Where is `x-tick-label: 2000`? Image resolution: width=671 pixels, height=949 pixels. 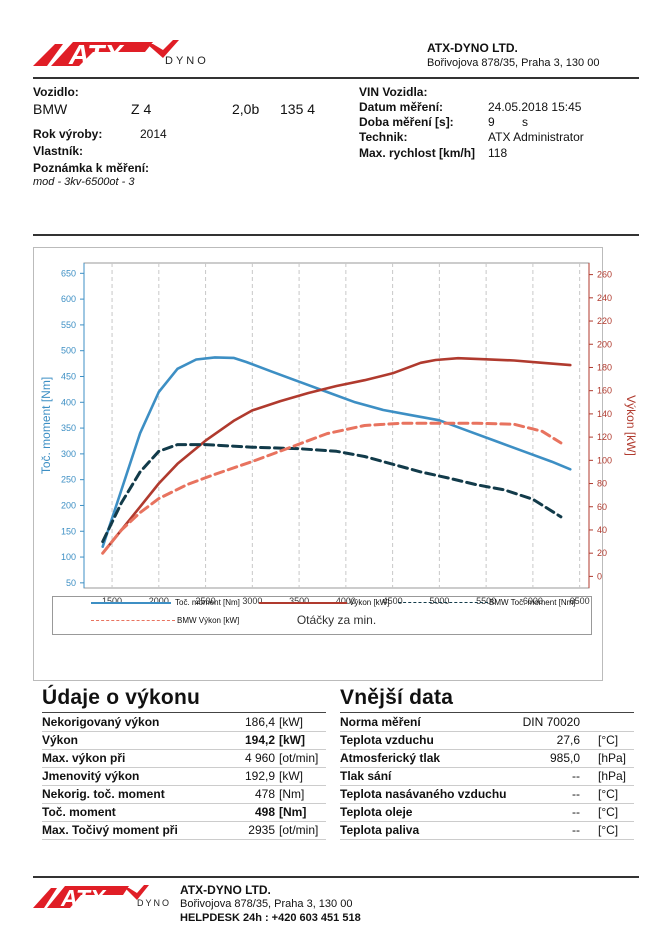 x-tick-label: 2000 is located at coordinates (159, 601).